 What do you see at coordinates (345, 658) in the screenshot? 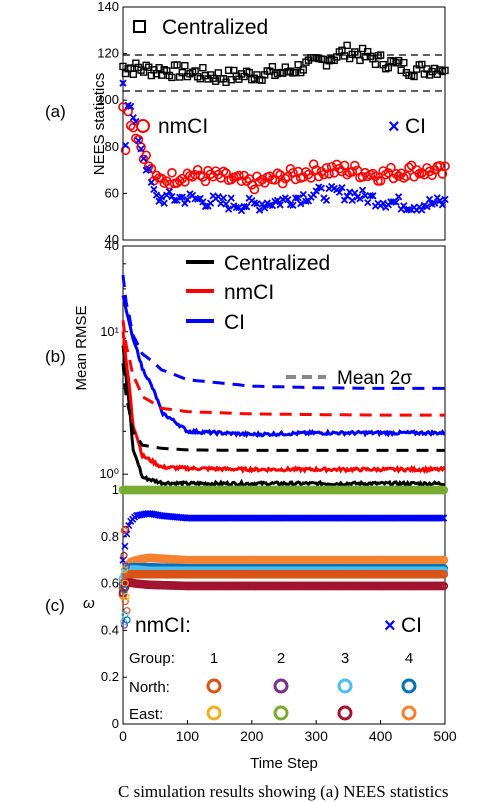
I see `group-3: 3` at bounding box center [345, 658].